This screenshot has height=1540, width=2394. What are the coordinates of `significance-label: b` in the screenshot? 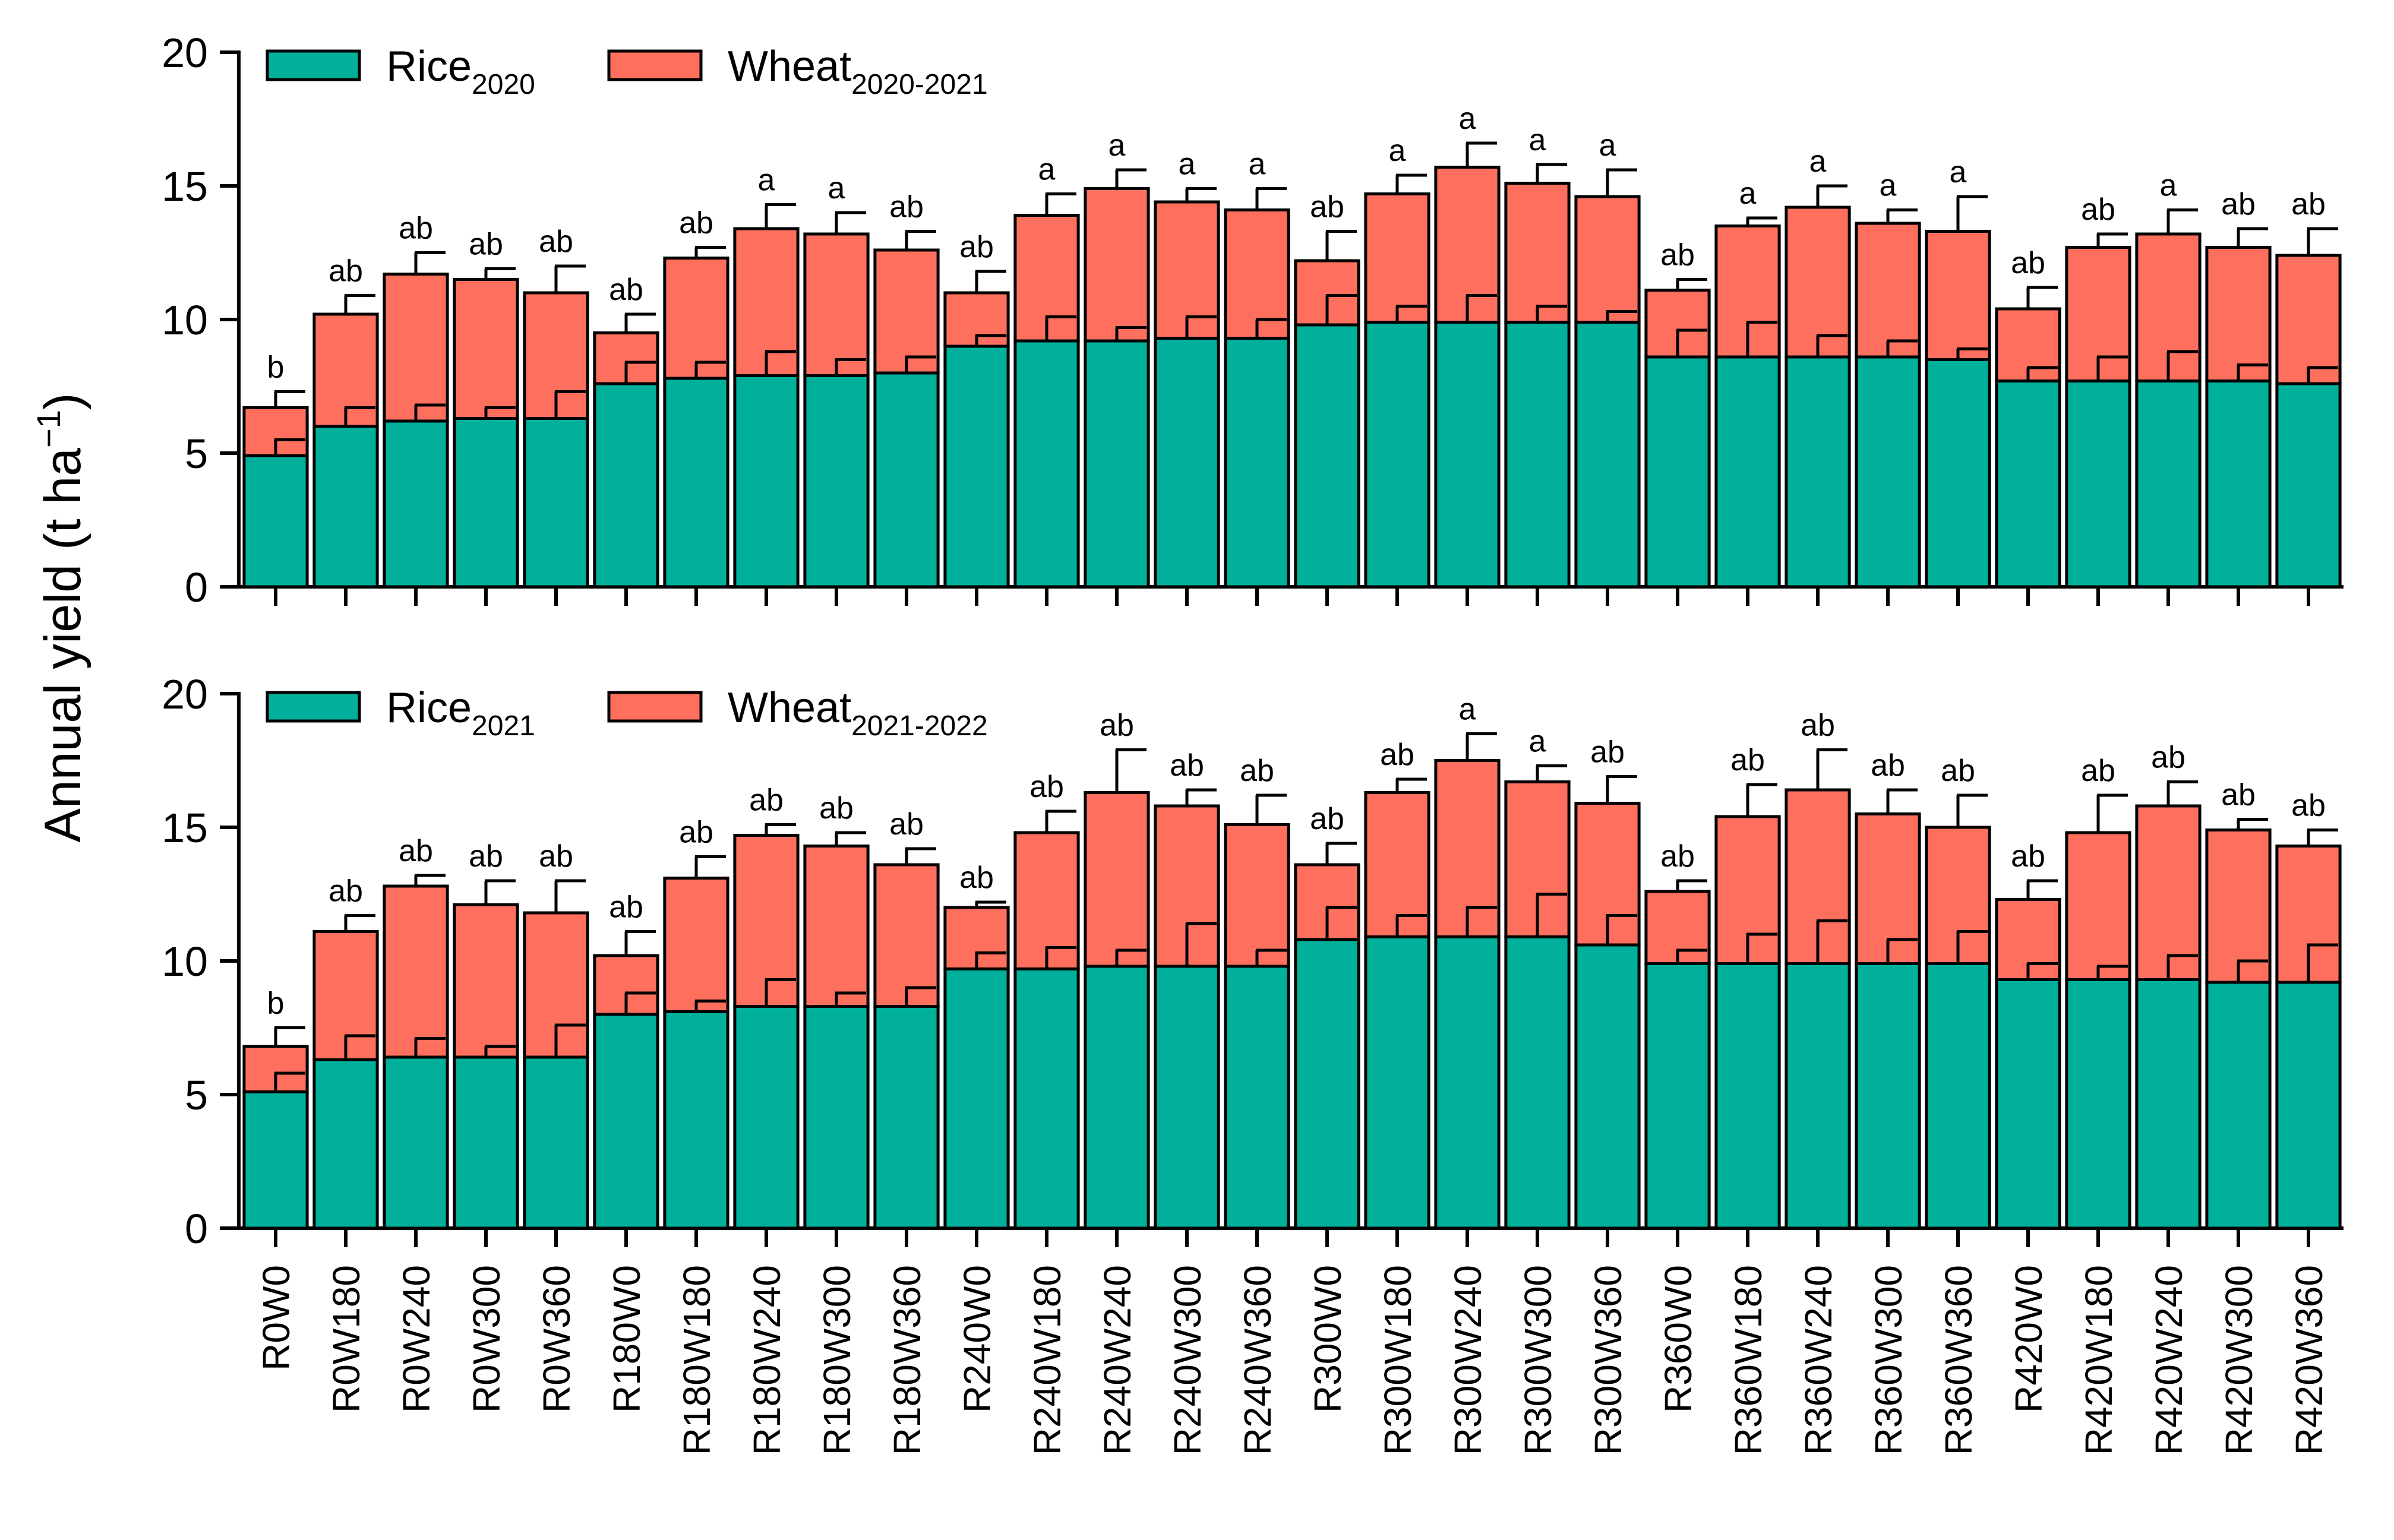 It's located at (276, 1004).